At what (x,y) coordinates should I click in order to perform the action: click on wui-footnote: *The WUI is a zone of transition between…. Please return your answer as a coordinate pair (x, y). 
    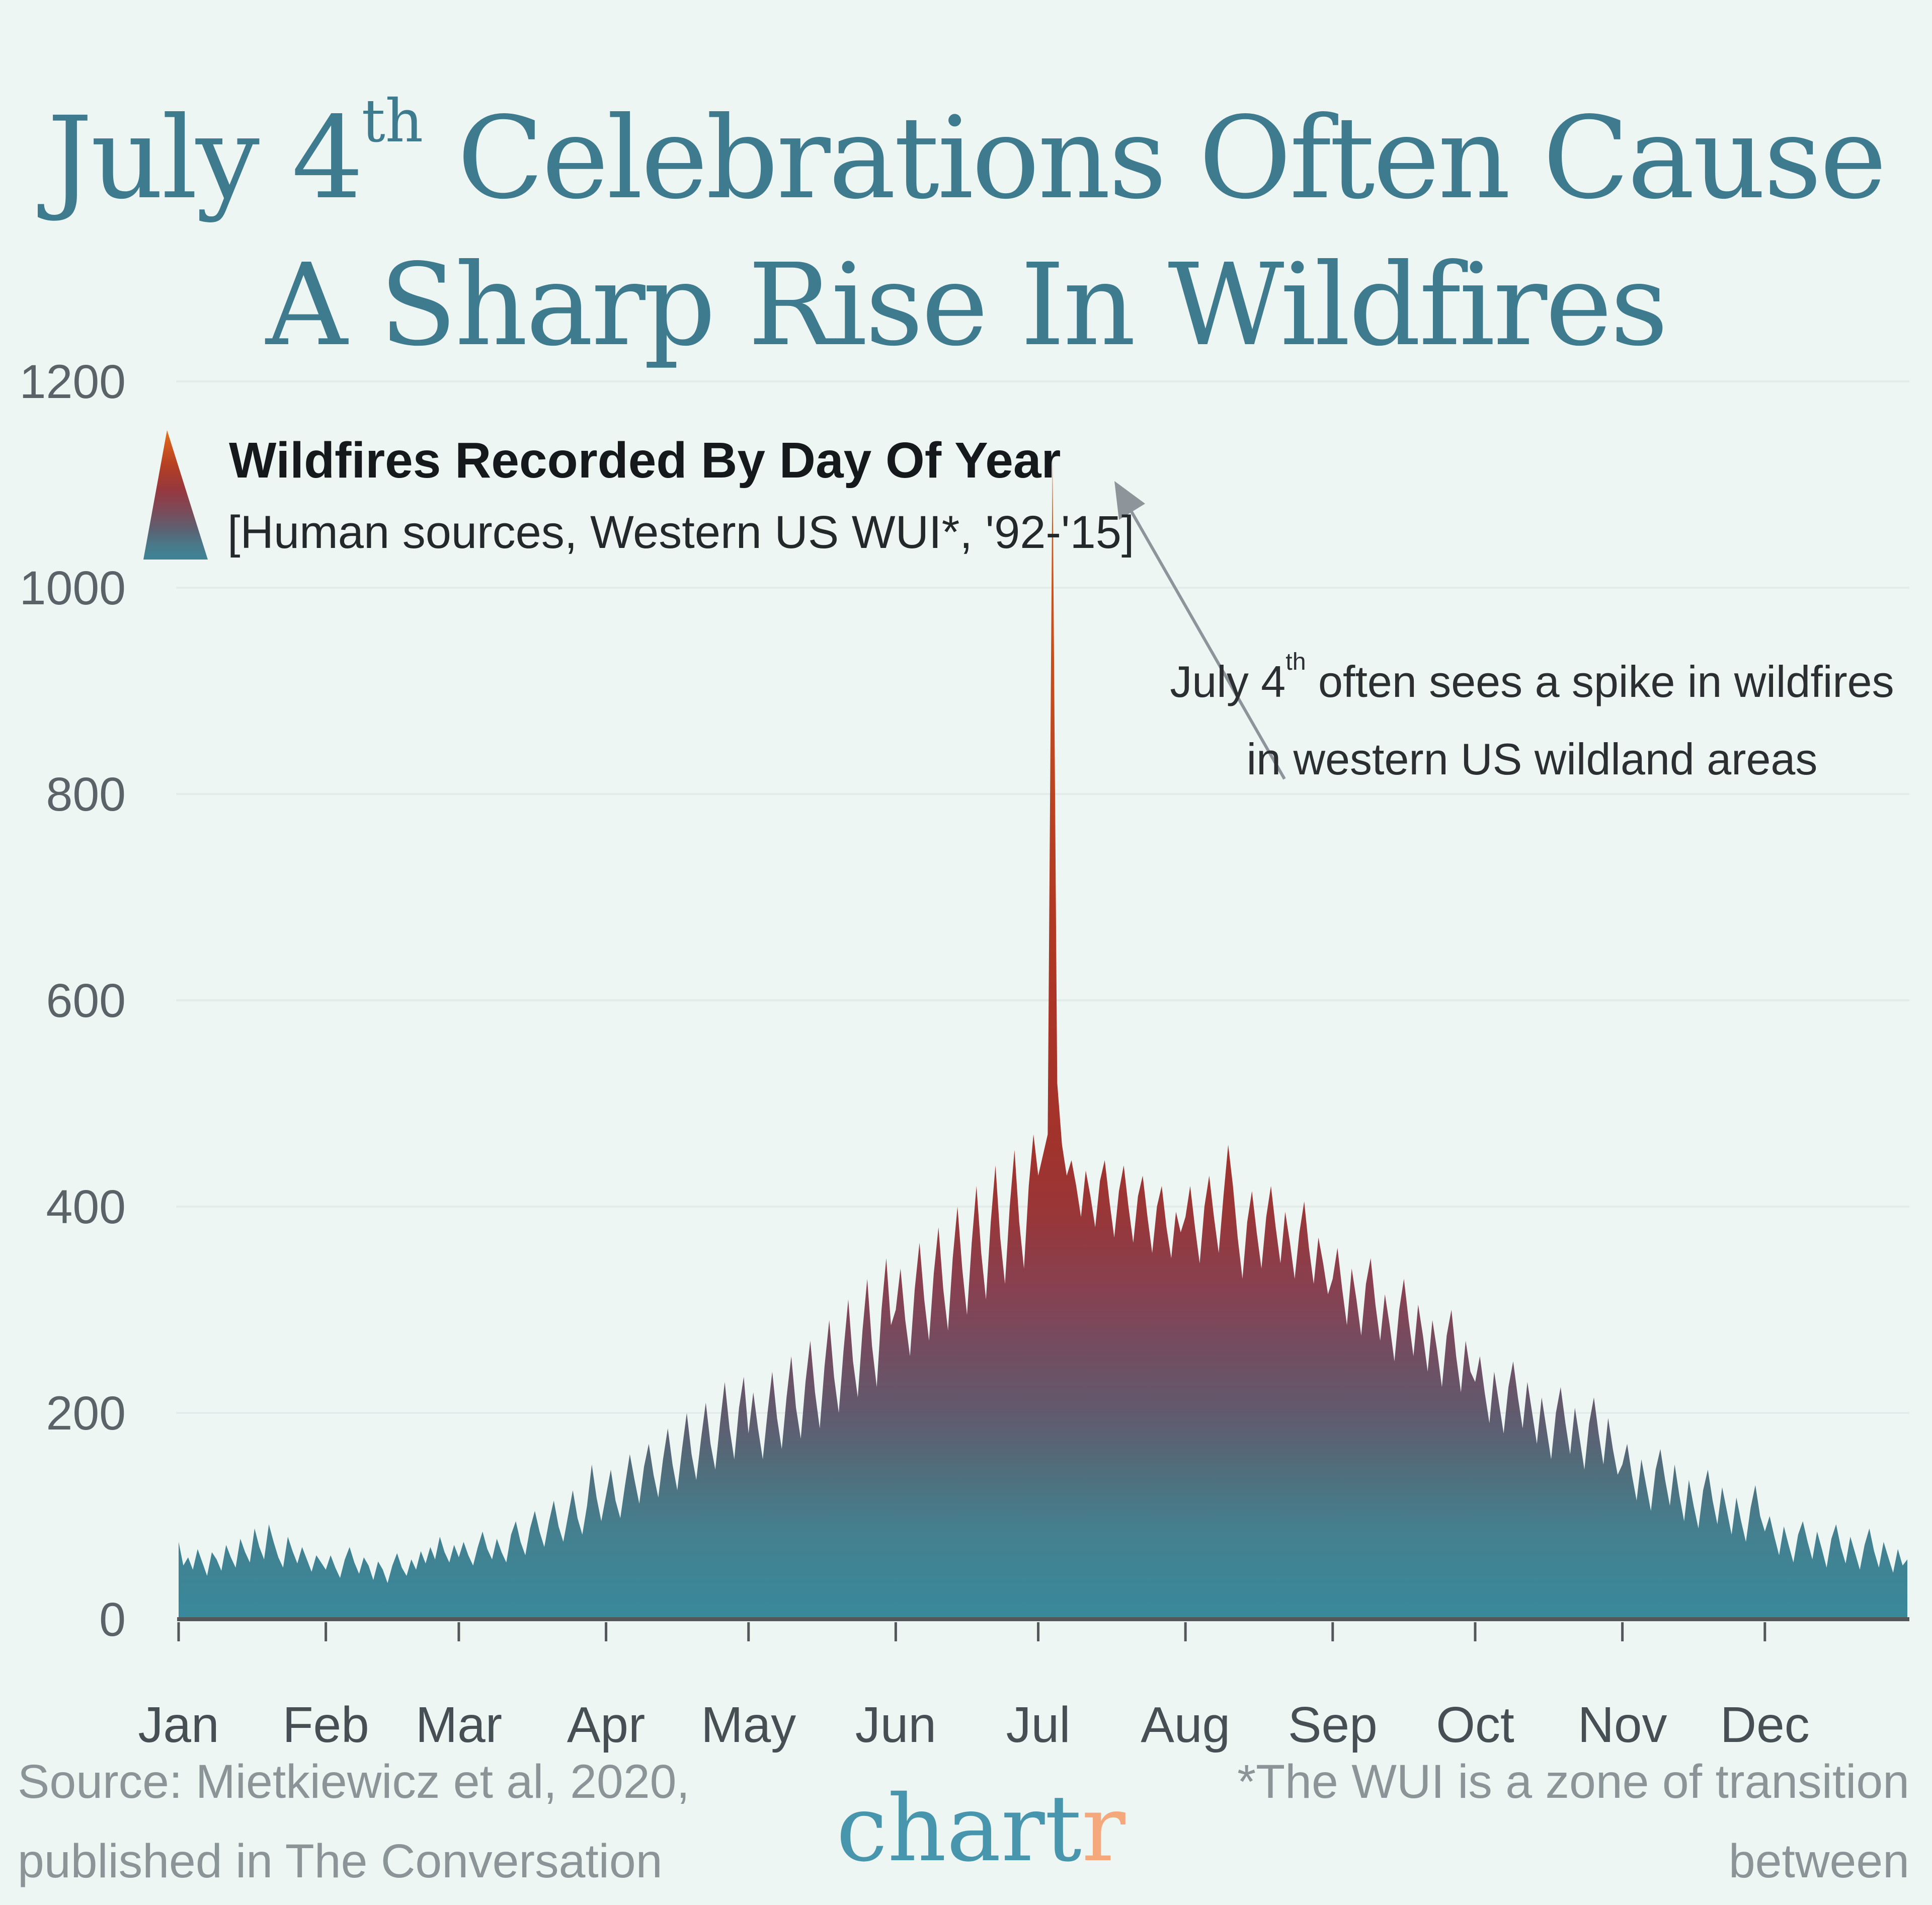
    Looking at the image, I should click on (1482, 1823).